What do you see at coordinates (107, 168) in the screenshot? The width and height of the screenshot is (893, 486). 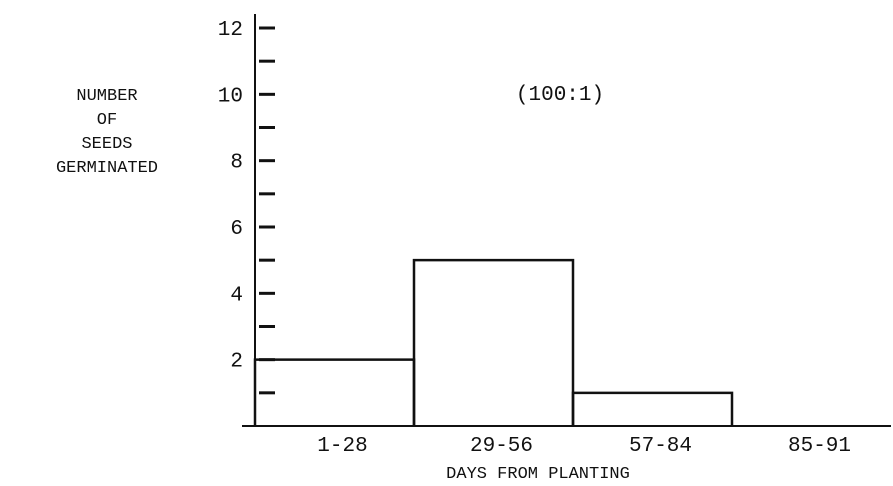 I see `y-axis-label-line: GERMINATED` at bounding box center [107, 168].